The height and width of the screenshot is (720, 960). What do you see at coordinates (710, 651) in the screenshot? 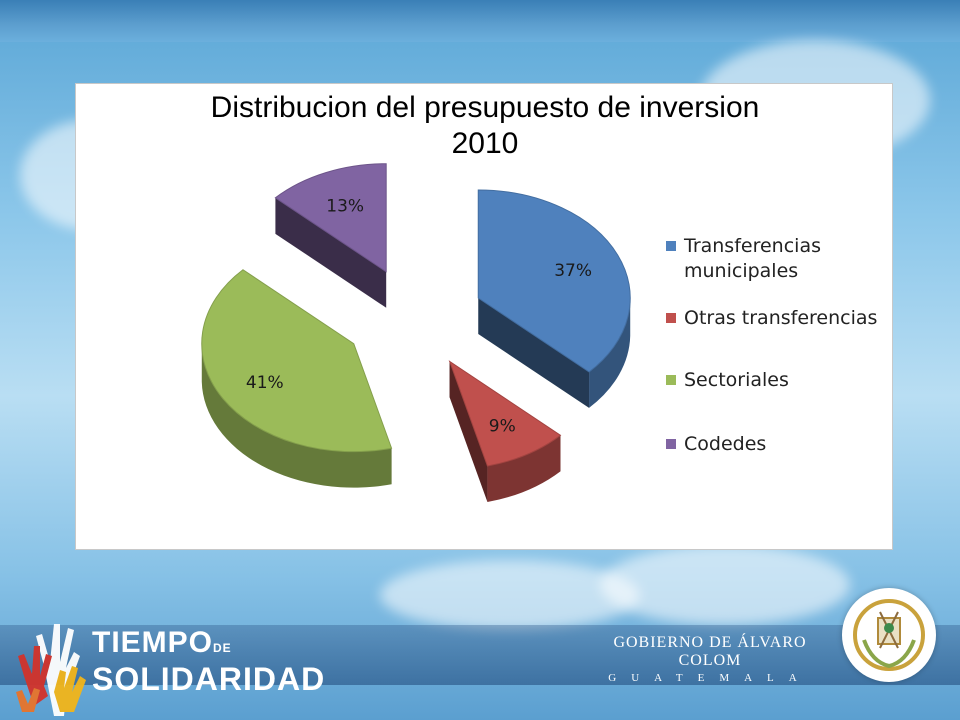
I see `government-name: GOBIERNO DE ÁLVARO COLOM` at bounding box center [710, 651].